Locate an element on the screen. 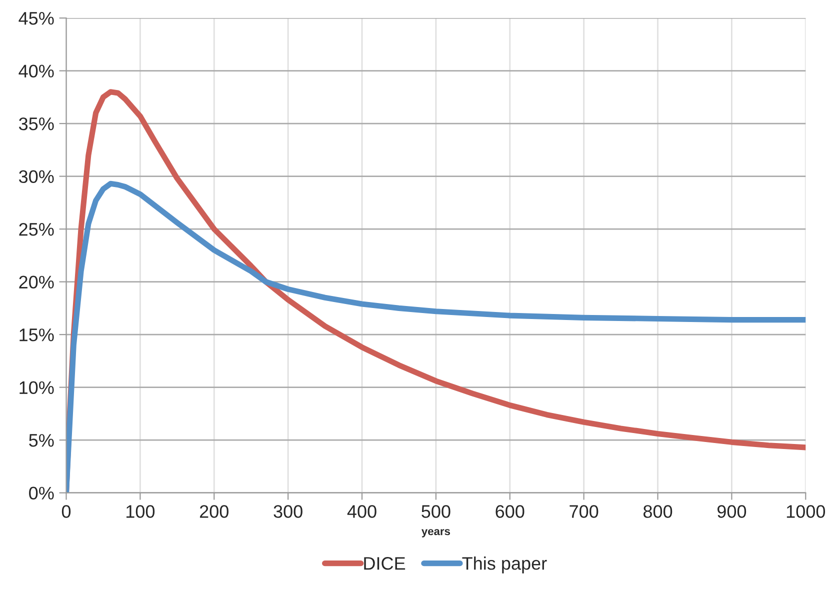 This screenshot has width=828, height=601. x-tick-label: 100 is located at coordinates (140, 511).